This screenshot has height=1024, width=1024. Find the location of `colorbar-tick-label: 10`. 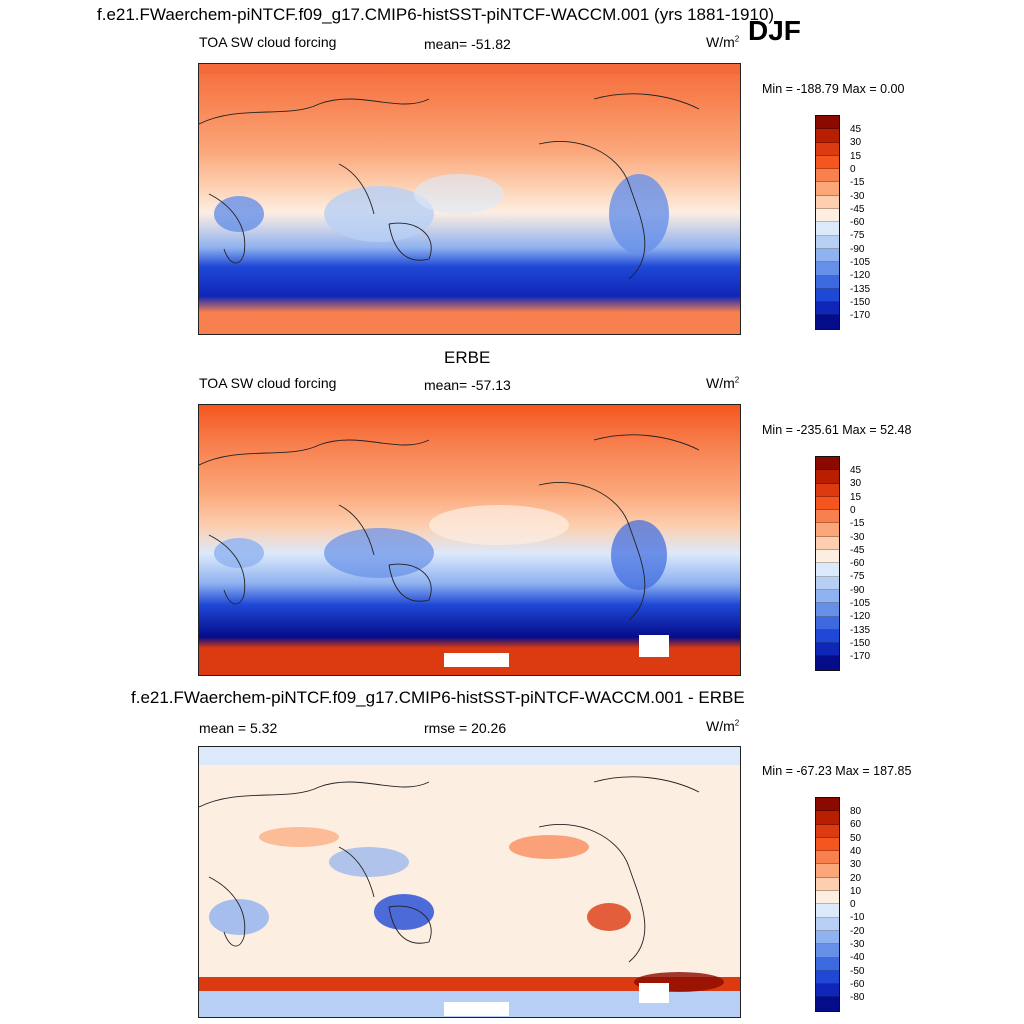

colorbar-tick-label: 10 is located at coordinates (856, 891).